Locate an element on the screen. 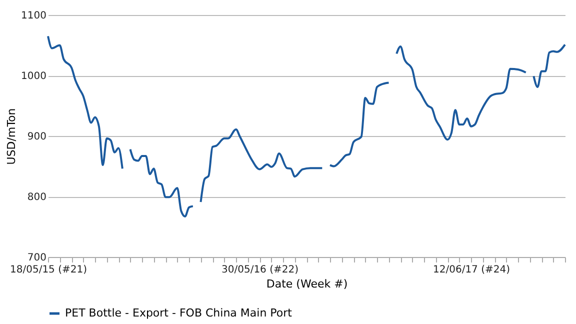  y-tick-label: 1100 is located at coordinates (33, 16).